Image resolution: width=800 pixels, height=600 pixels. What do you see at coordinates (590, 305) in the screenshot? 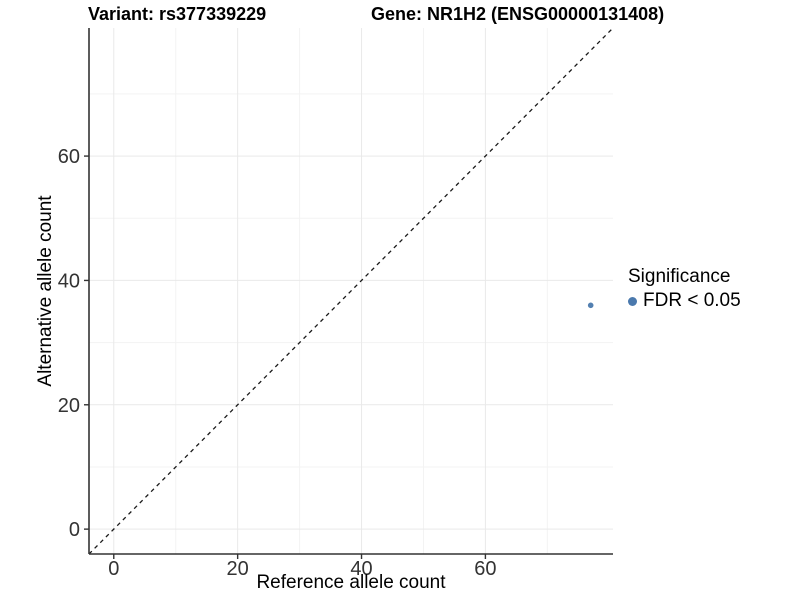
I see `data-point` at bounding box center [590, 305].